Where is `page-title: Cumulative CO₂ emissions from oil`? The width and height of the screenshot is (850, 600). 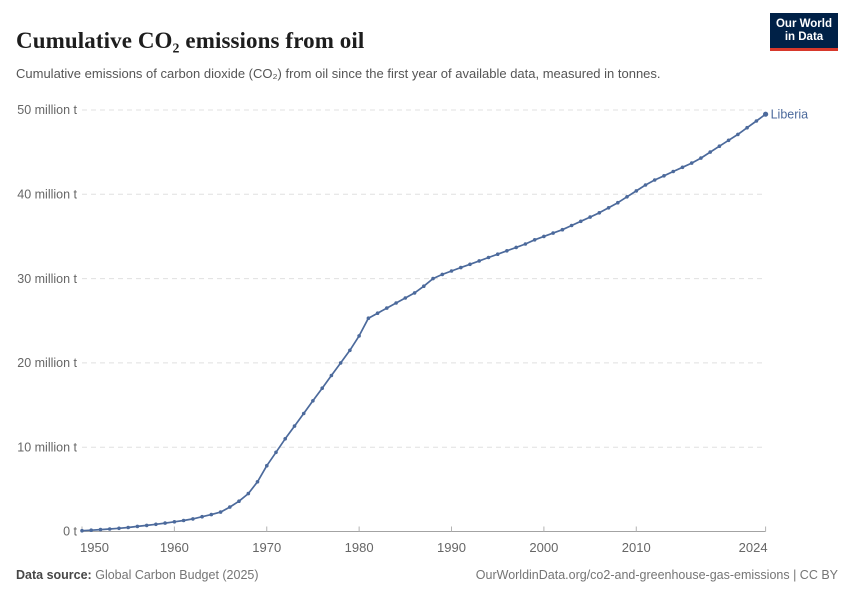
page-title: Cumulative CO₂ emissions from oil is located at coordinates (190, 41).